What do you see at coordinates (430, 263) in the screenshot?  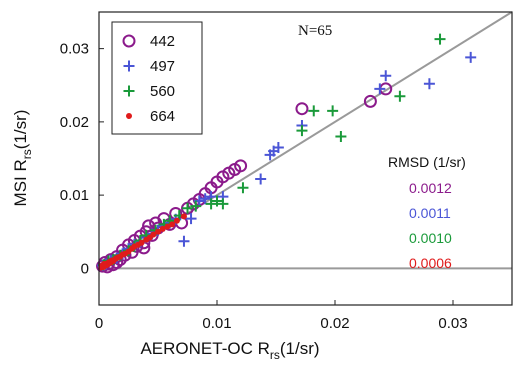 I see `rmsd-value-664: 0.0006` at bounding box center [430, 263].